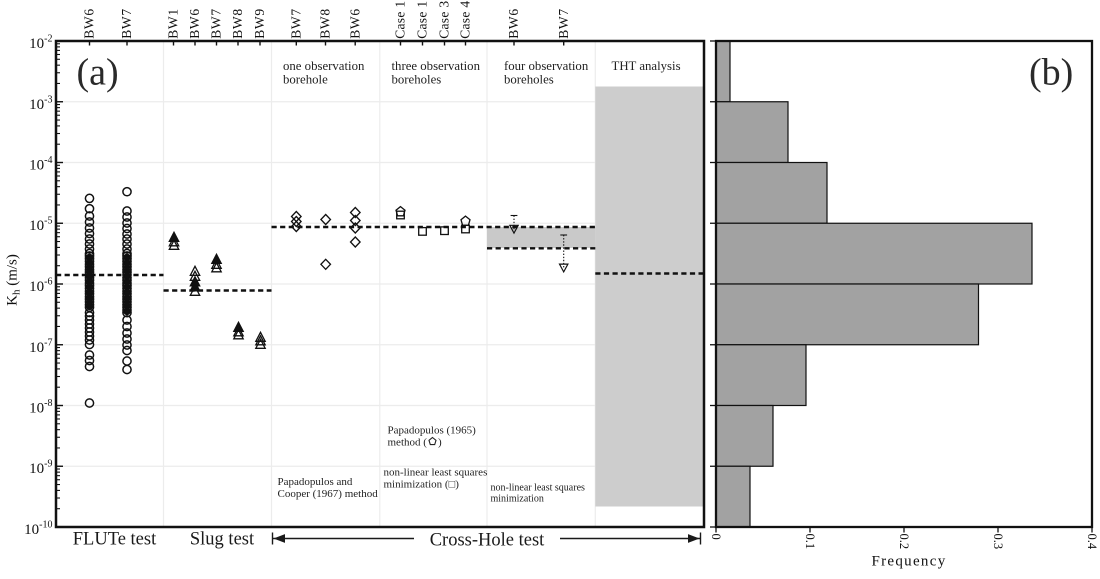  What do you see at coordinates (436, 66) in the screenshot?
I see `svg-text: three observation` at bounding box center [436, 66].